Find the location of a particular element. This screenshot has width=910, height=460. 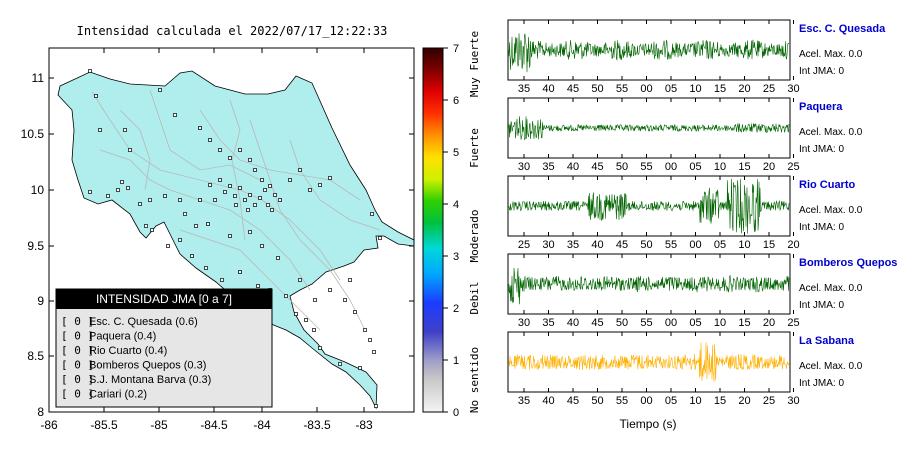

waveform-xlabel: Tiempo (s) is located at coordinates (648, 424).